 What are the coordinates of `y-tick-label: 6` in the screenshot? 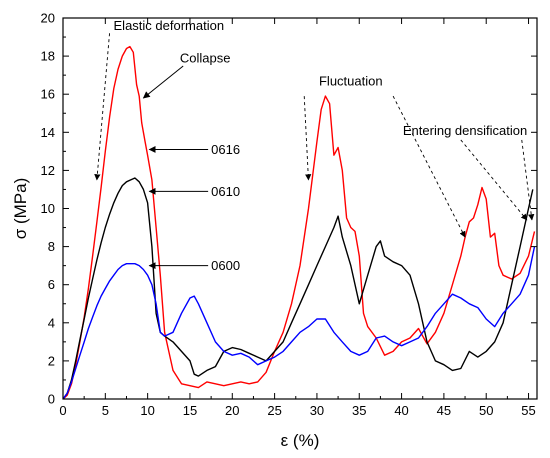 It's located at (51, 284).